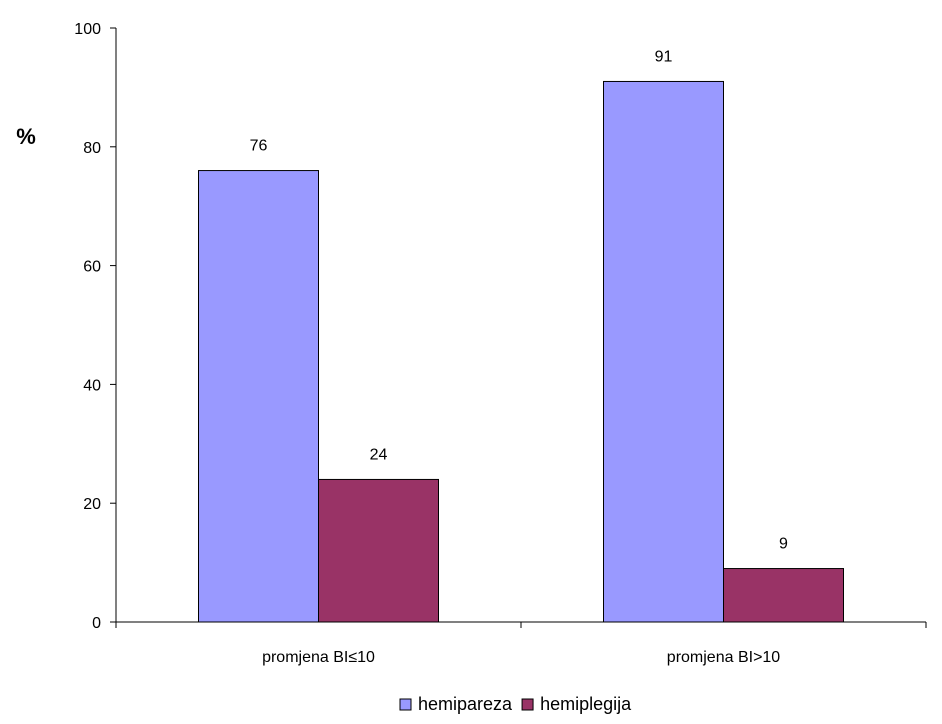  Describe the element at coordinates (783, 544) in the screenshot. I see `data-label: 9` at that location.